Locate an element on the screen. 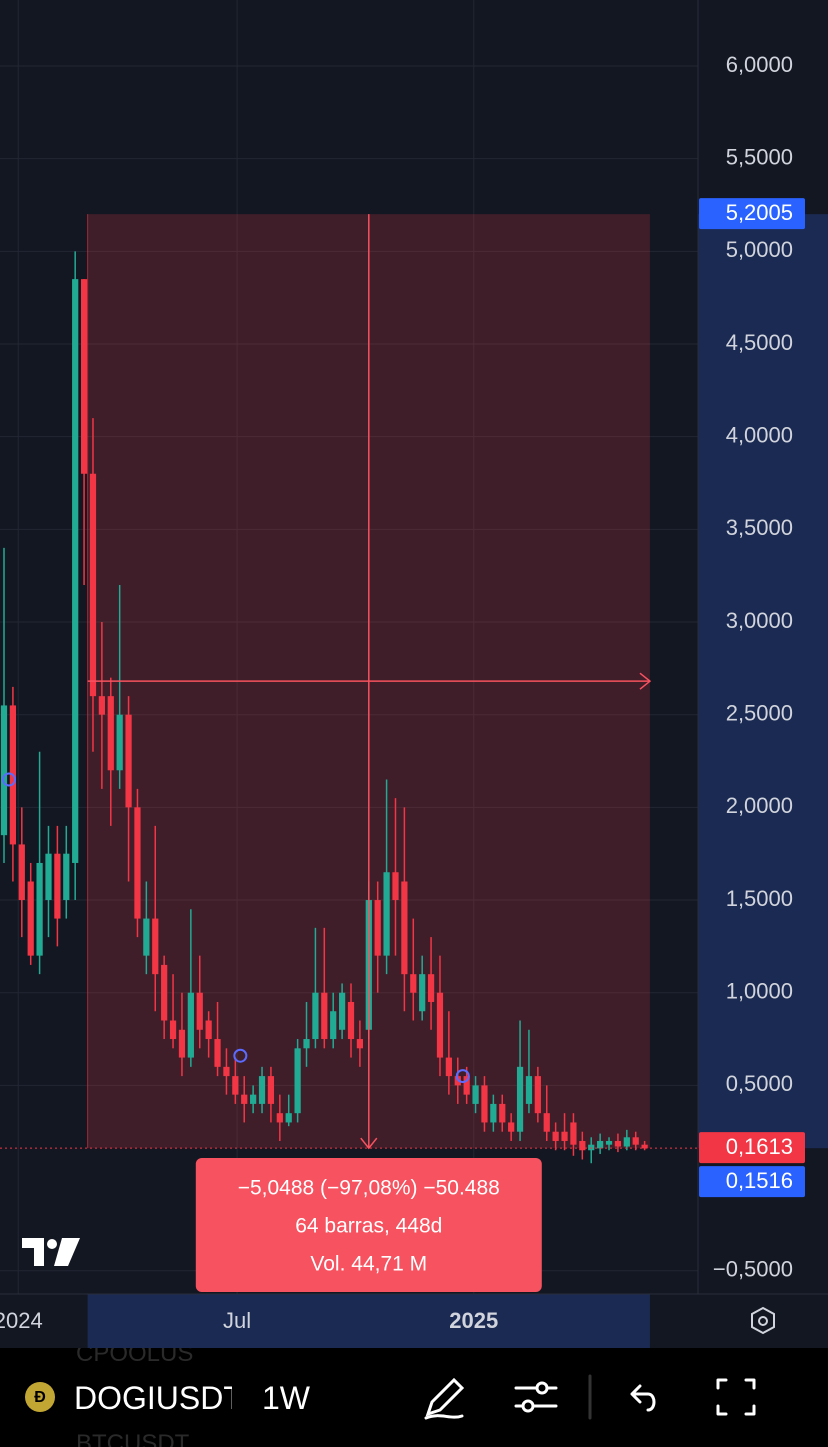 Image resolution: width=828 pixels, height=1447 pixels. x-tick-label: 2024 is located at coordinates (21, 1320).